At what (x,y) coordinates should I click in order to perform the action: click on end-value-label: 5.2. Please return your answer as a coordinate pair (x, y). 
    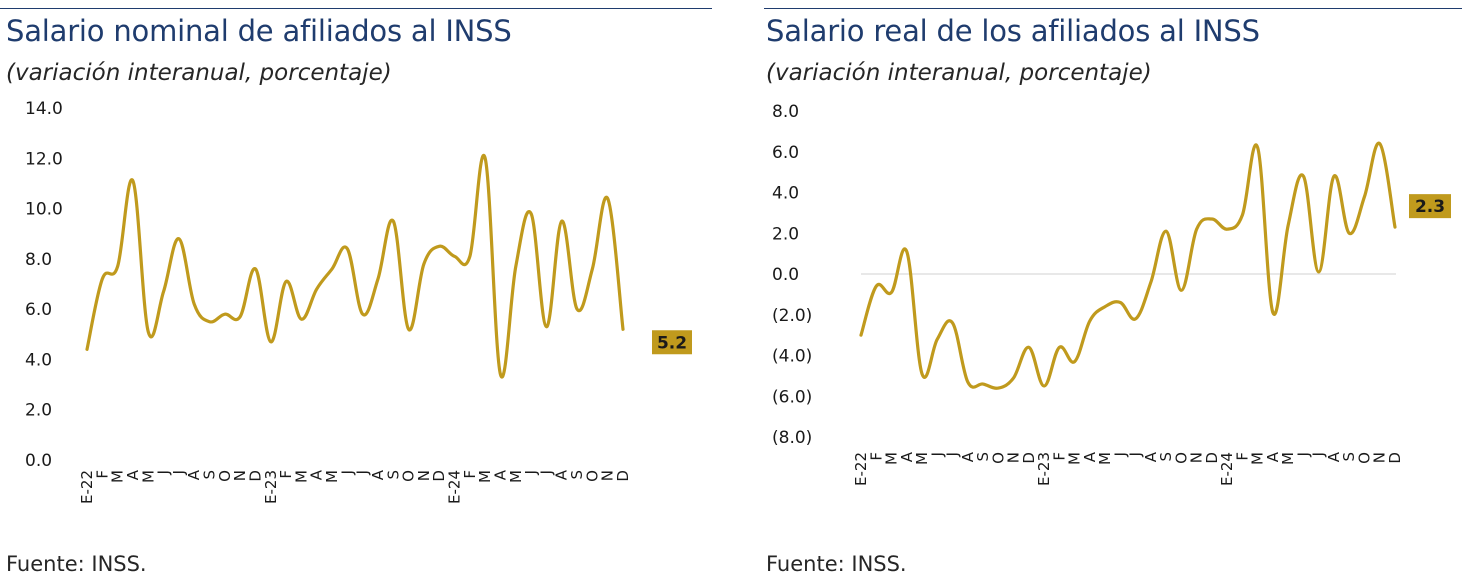
    Looking at the image, I should click on (672, 343).